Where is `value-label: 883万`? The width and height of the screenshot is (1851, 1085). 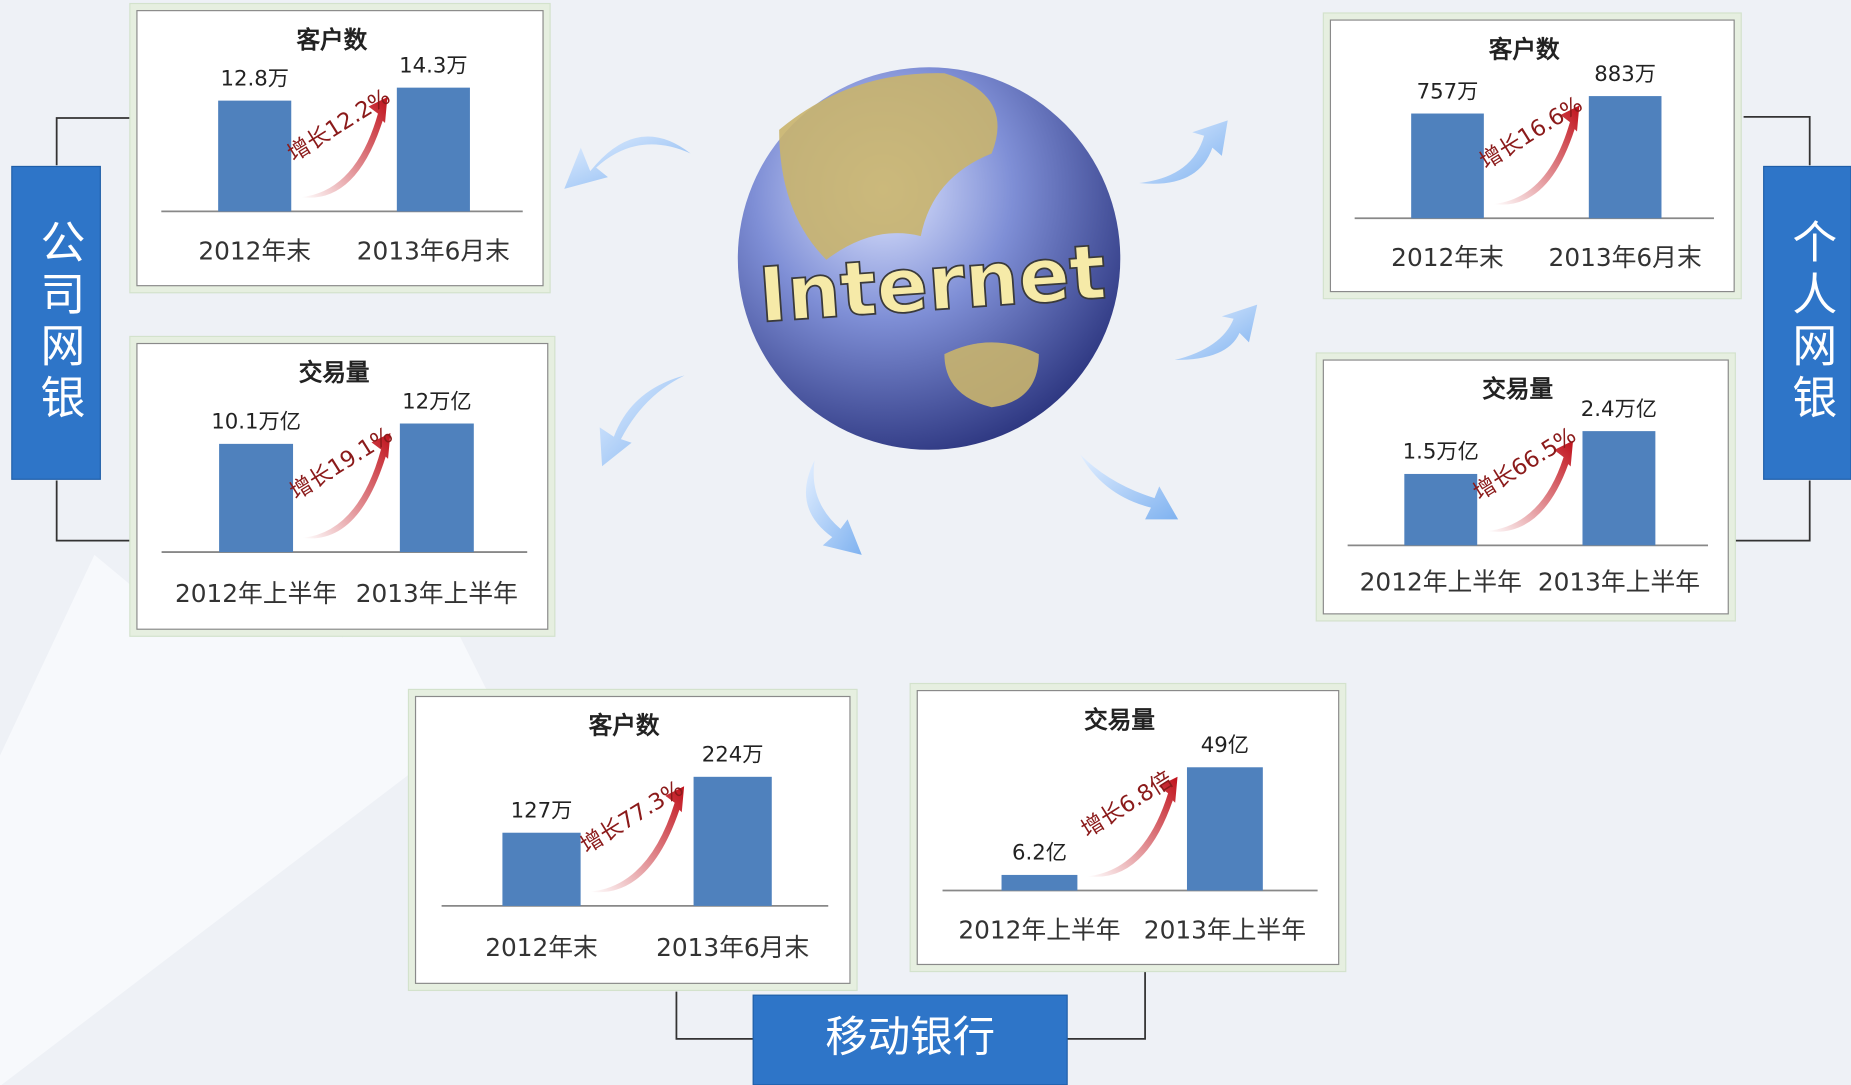 value-label: 883万 is located at coordinates (1625, 74).